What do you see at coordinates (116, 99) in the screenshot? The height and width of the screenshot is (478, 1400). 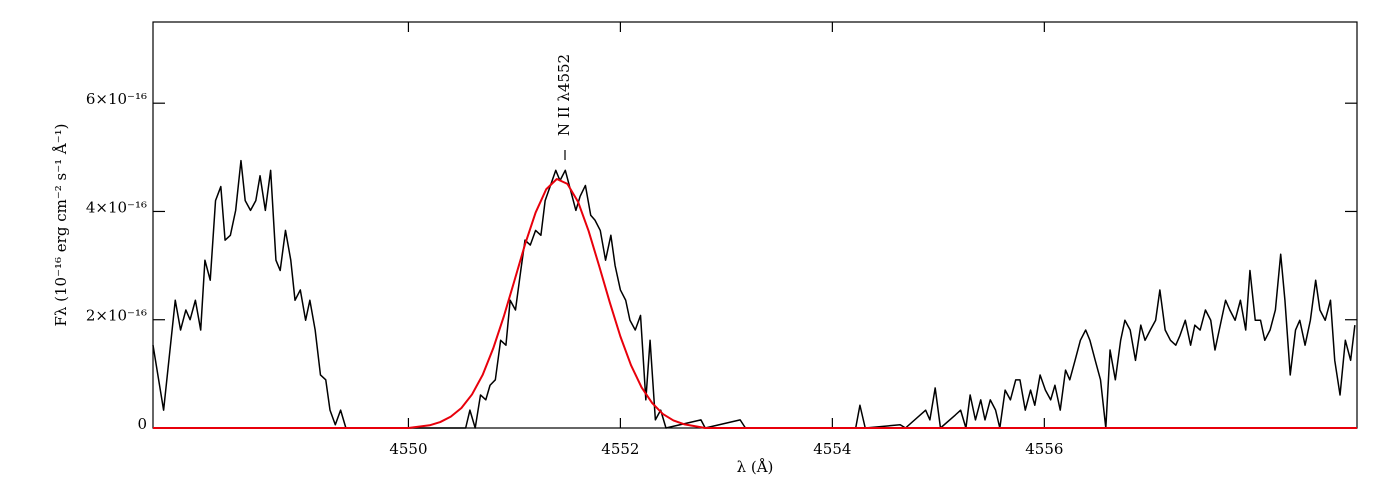 I see `y-tick-label: 6×10⁻¹⁶` at bounding box center [116, 99].